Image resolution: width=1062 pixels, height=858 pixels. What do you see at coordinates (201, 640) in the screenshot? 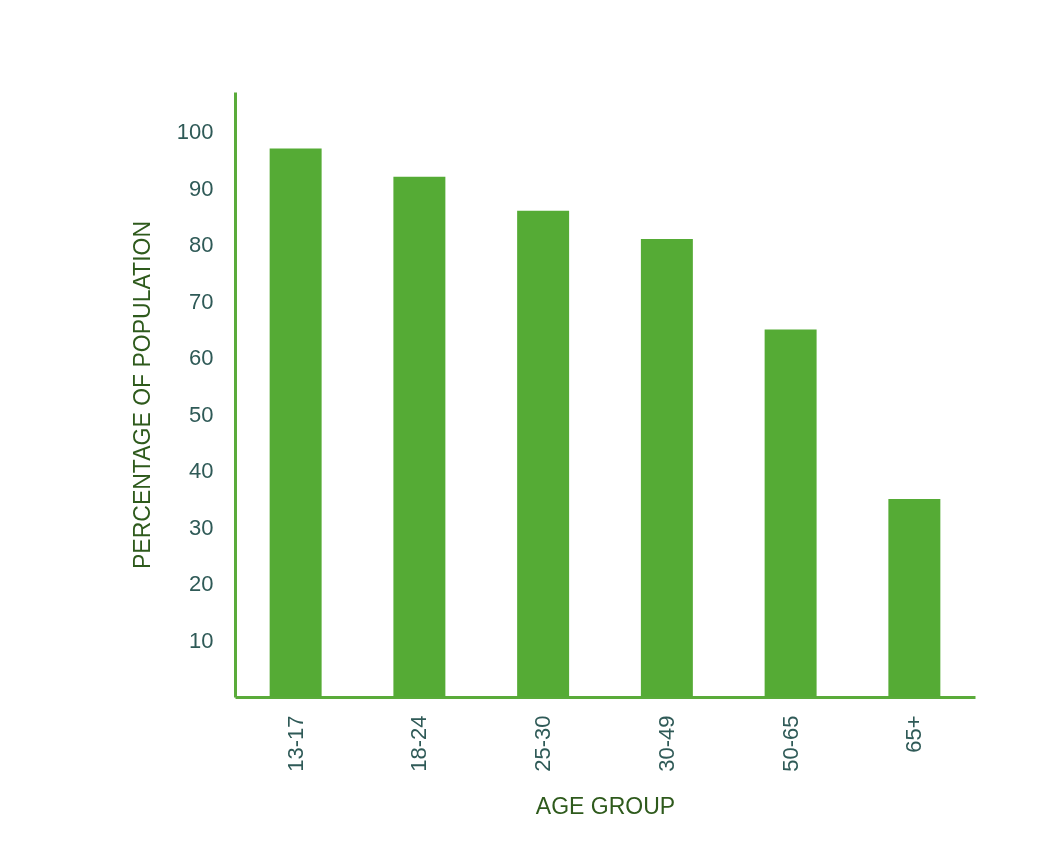
I see `y-tick-label: 10` at bounding box center [201, 640].